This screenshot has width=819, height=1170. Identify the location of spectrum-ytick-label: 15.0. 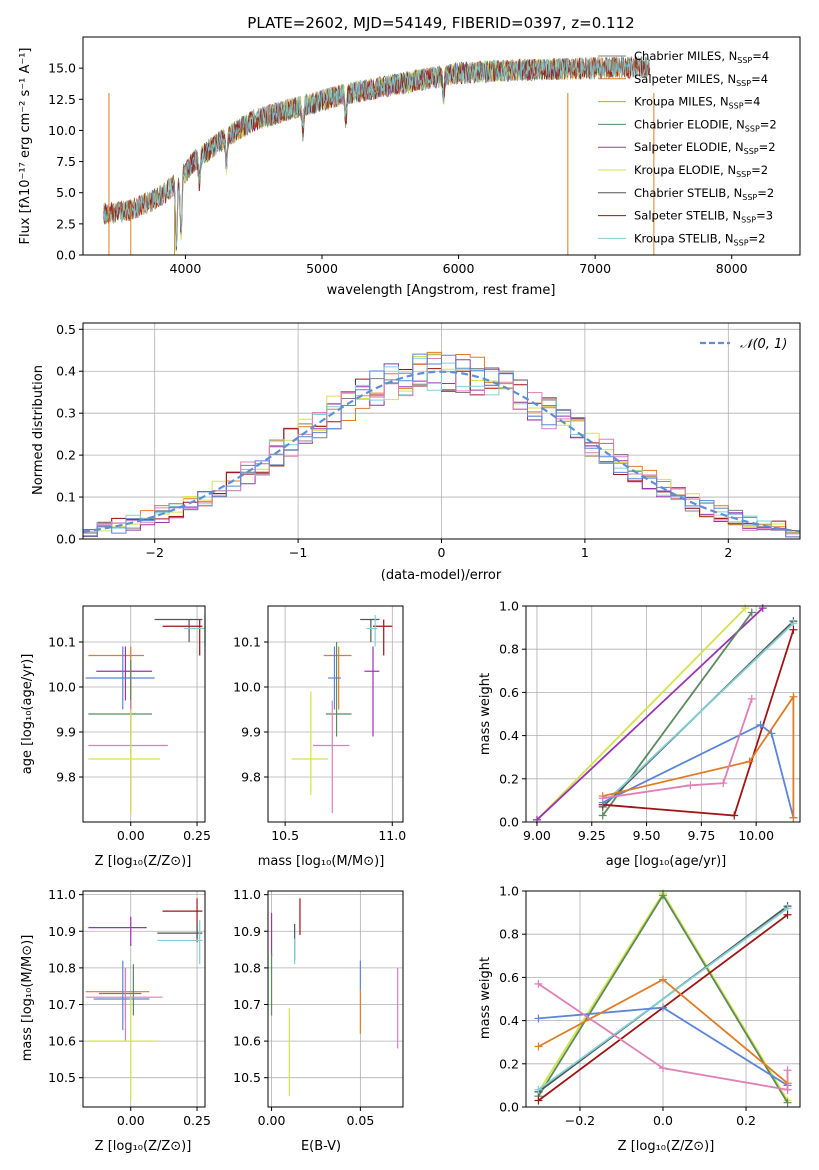
(62, 68).